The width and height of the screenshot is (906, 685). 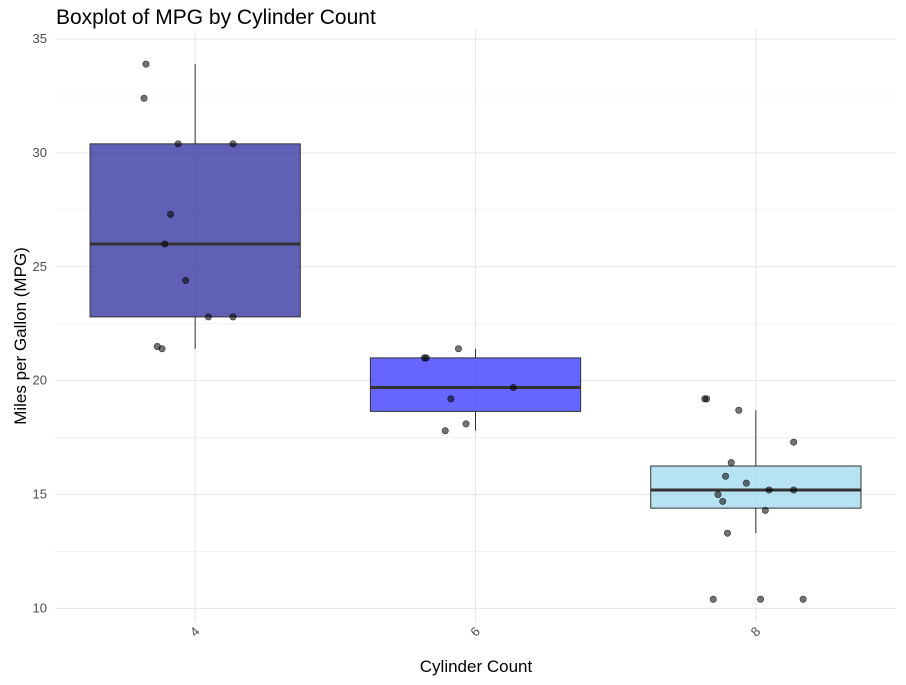 I want to click on y-tick-label: 15, so click(x=40, y=493).